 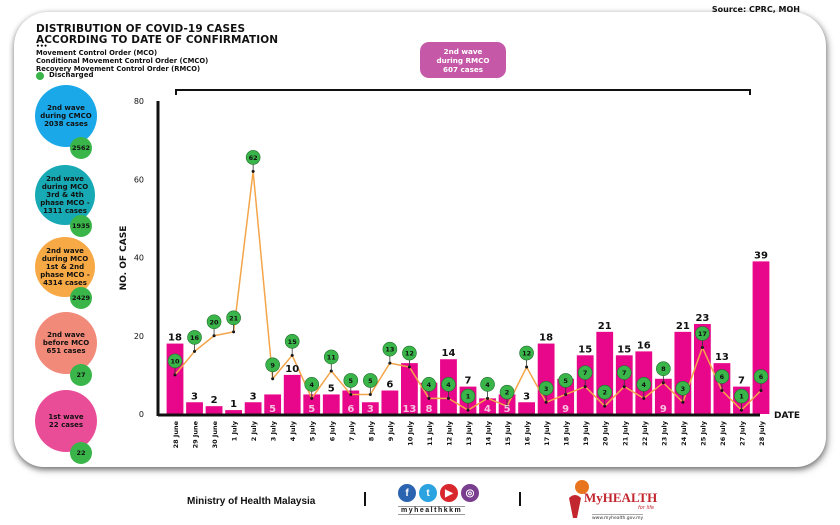 I want to click on x-tick-label: 18 July, so click(x=567, y=433).